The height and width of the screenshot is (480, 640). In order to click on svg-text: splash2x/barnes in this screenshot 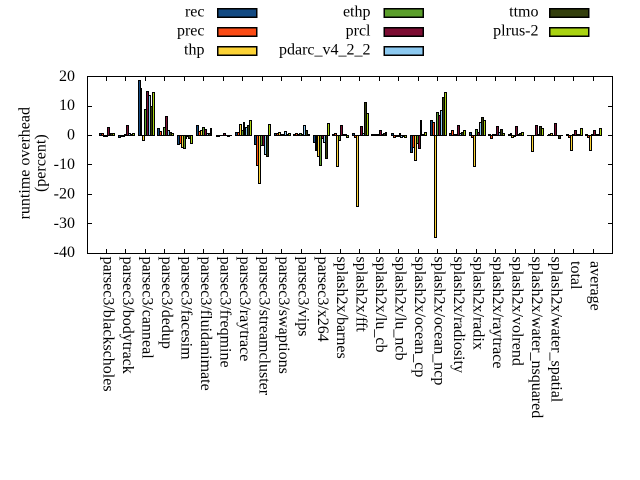, I will do `click(341, 308)`.